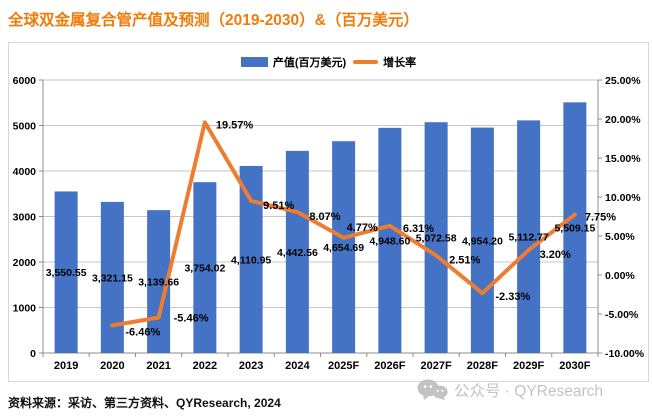 This screenshot has width=653, height=420. What do you see at coordinates (623, 159) in the screenshot?
I see `right-axis-tick-label: 15.00%` at bounding box center [623, 159].